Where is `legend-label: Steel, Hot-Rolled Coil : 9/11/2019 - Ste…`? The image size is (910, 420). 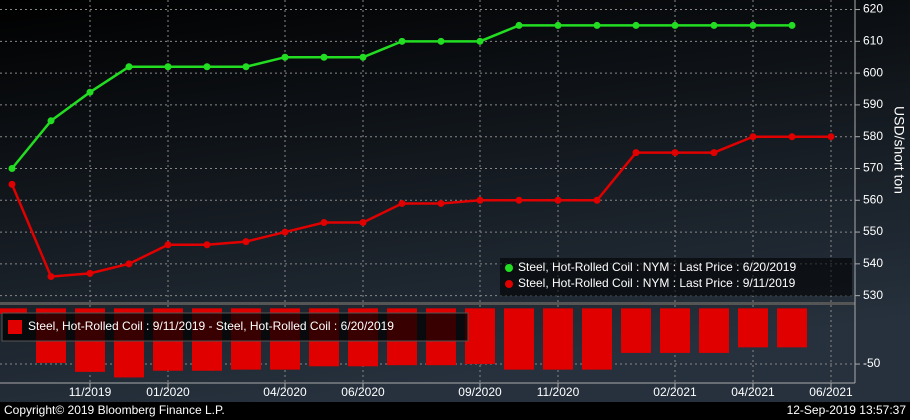 legend-label: Steel, Hot-Rolled Coil : 9/11/2019 - Ste… is located at coordinates (211, 326).